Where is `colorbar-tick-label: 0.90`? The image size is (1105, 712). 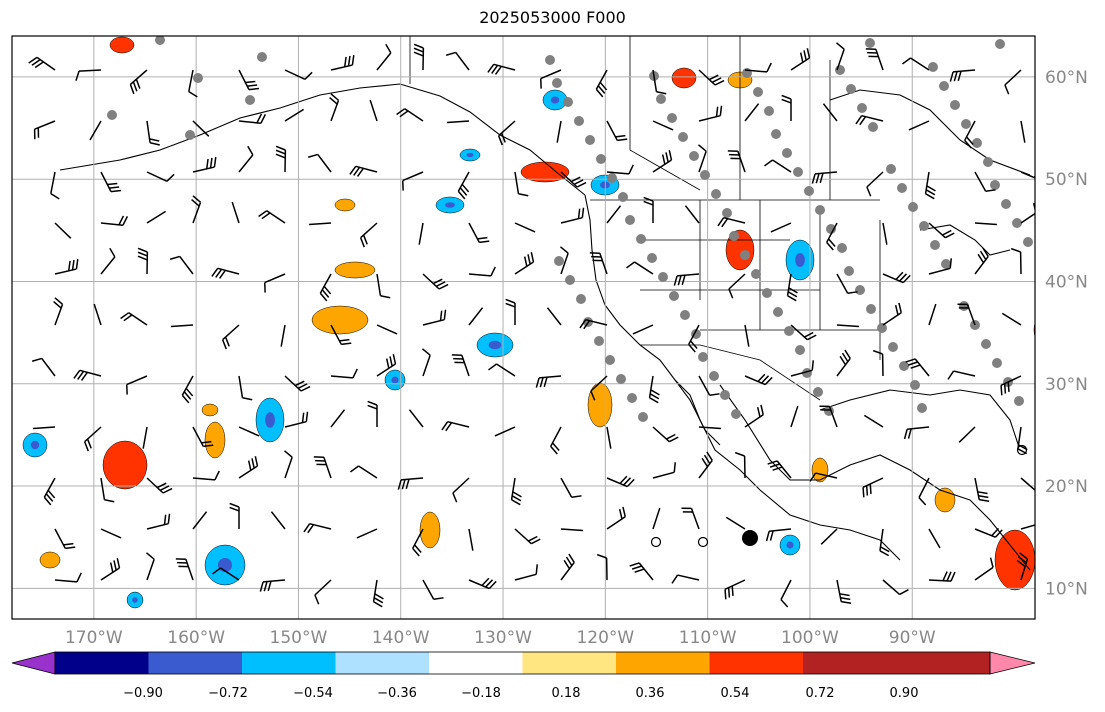
colorbar-tick-label: 0.90 is located at coordinates (904, 693).